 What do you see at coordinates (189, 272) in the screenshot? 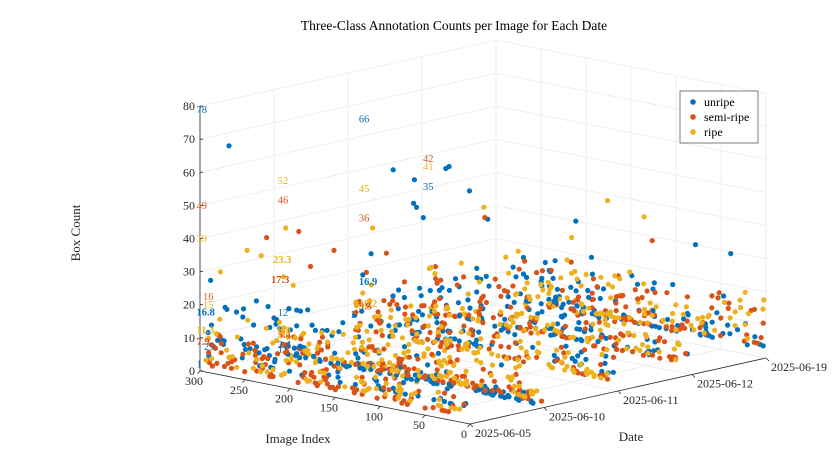
I see `z-tick-label: 30` at bounding box center [189, 272].